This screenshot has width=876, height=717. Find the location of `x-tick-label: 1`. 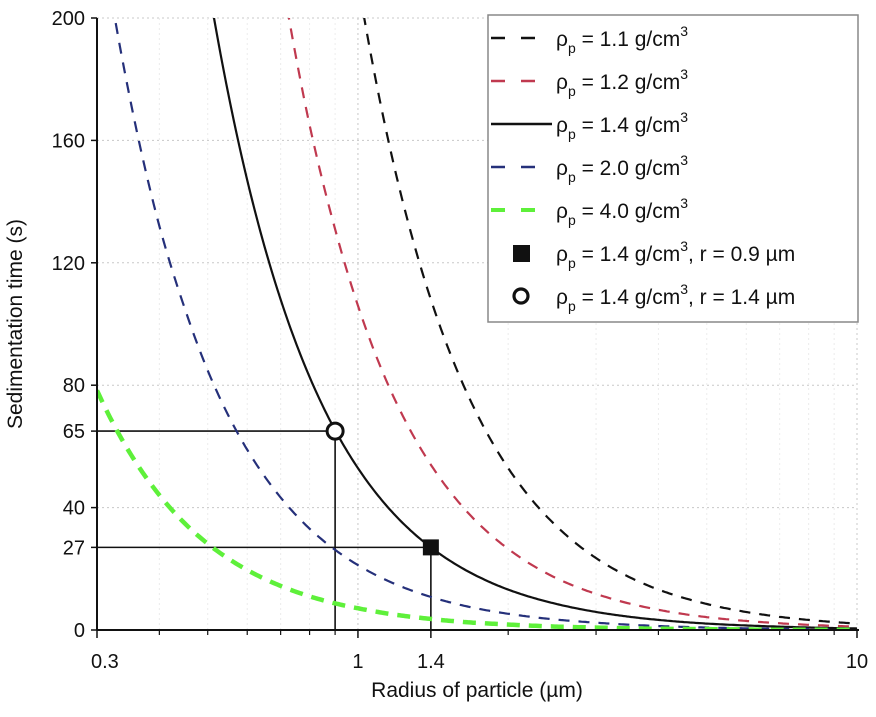

x-tick-label: 1 is located at coordinates (357, 662).